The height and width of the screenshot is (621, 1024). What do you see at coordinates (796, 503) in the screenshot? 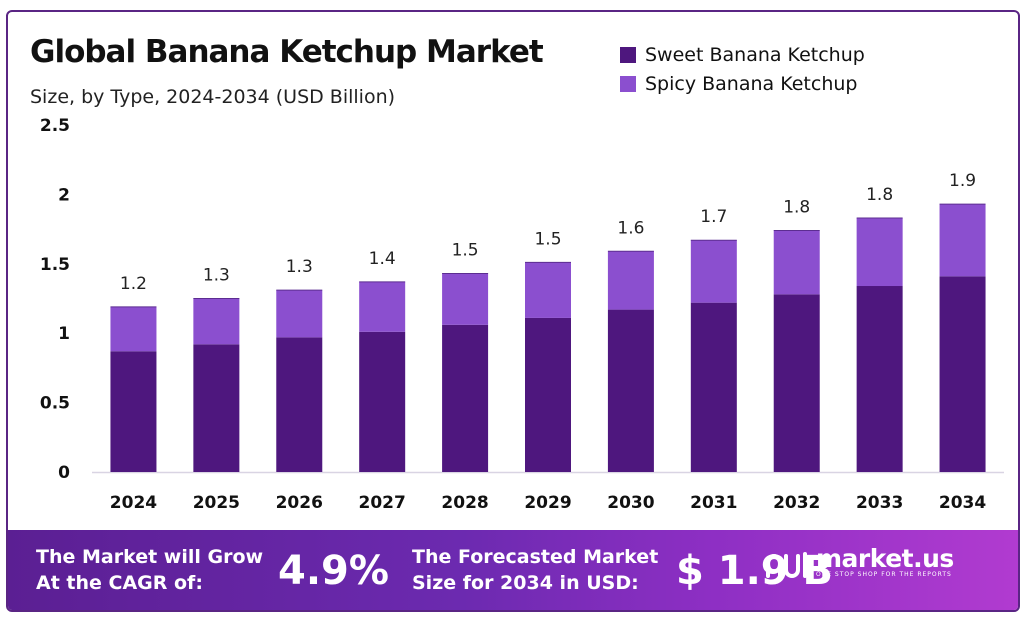
I see `x-tick-label: 2032` at bounding box center [796, 503].